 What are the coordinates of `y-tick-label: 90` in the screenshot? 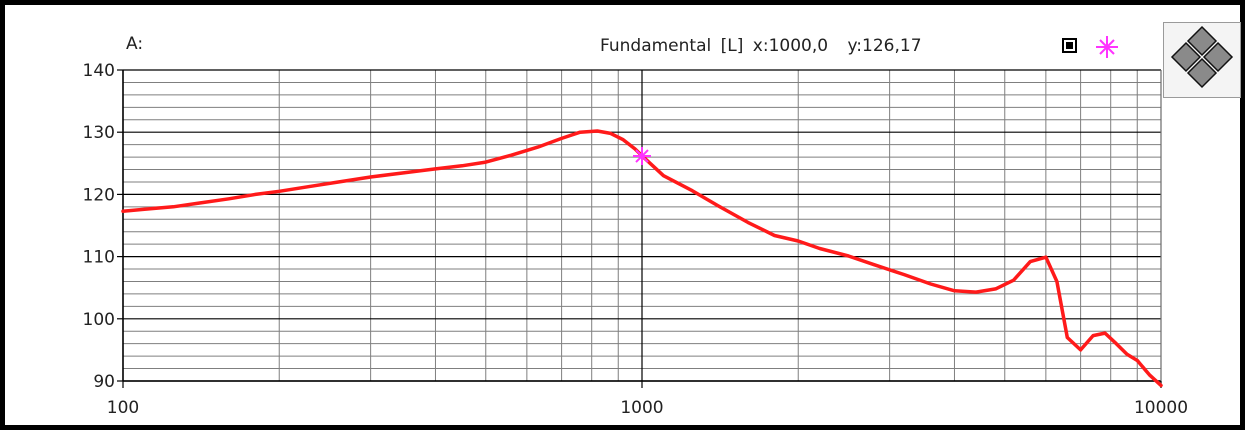 It's located at (104, 382).